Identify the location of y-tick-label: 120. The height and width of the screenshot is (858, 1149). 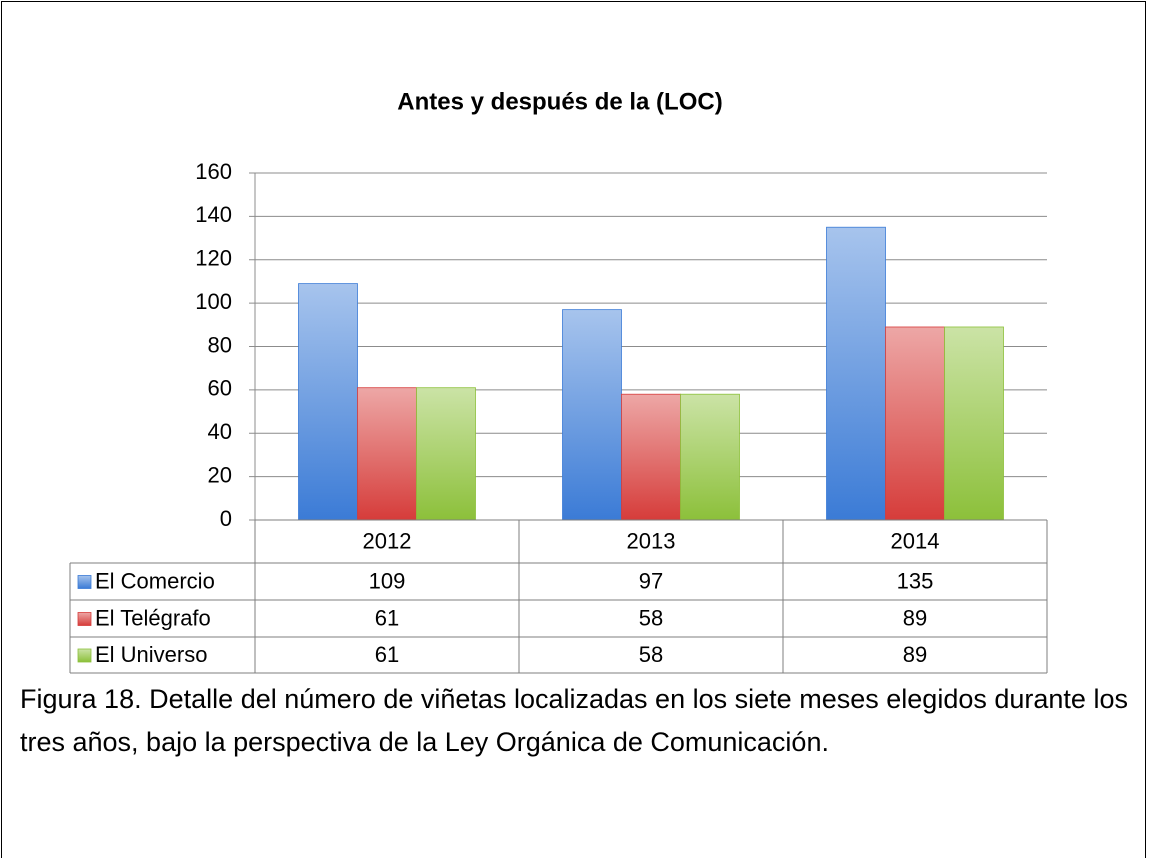
(213, 258).